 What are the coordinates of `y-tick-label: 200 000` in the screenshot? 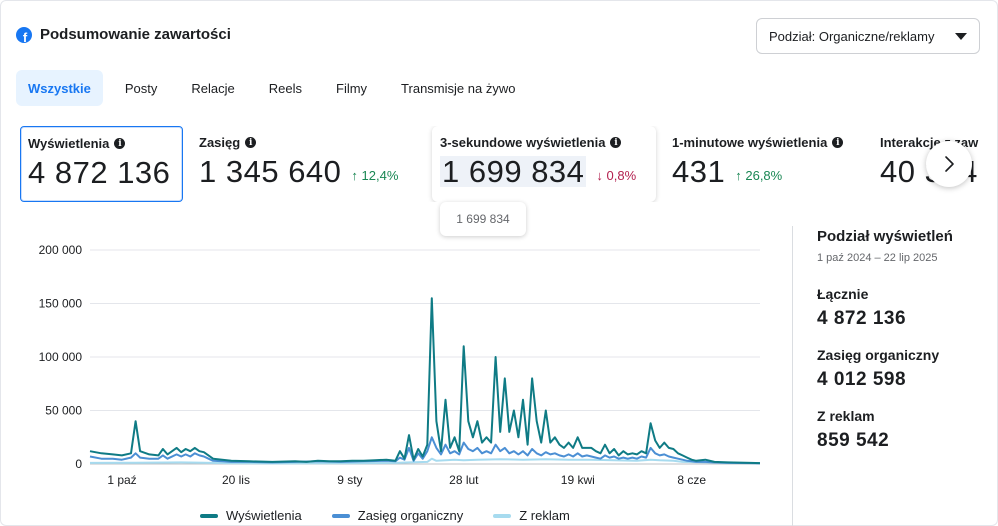 It's located at (61, 250).